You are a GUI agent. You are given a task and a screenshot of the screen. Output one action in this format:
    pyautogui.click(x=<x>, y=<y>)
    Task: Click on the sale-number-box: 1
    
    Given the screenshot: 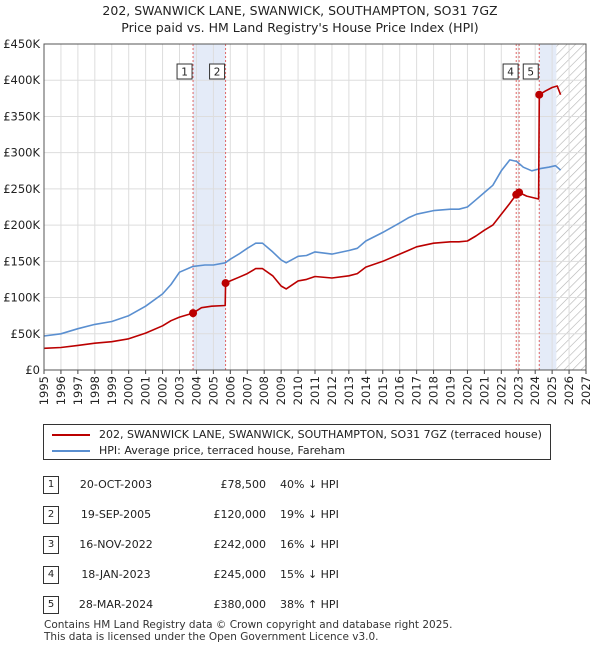 What is the action you would take?
    pyautogui.click(x=51, y=485)
    